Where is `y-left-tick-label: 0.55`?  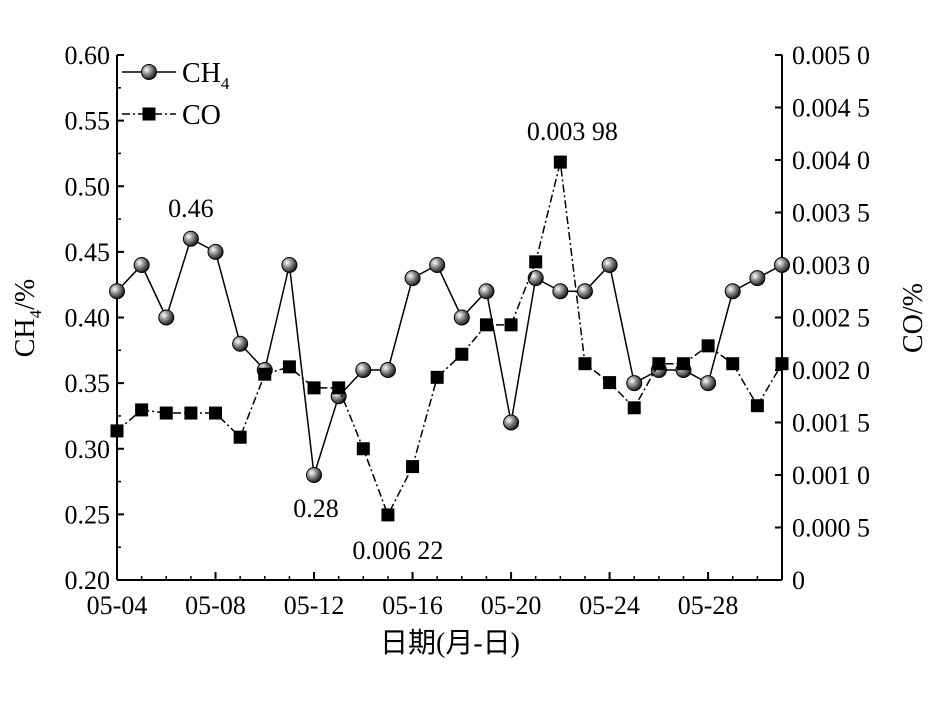 y-left-tick-label: 0.55 is located at coordinates (88, 121).